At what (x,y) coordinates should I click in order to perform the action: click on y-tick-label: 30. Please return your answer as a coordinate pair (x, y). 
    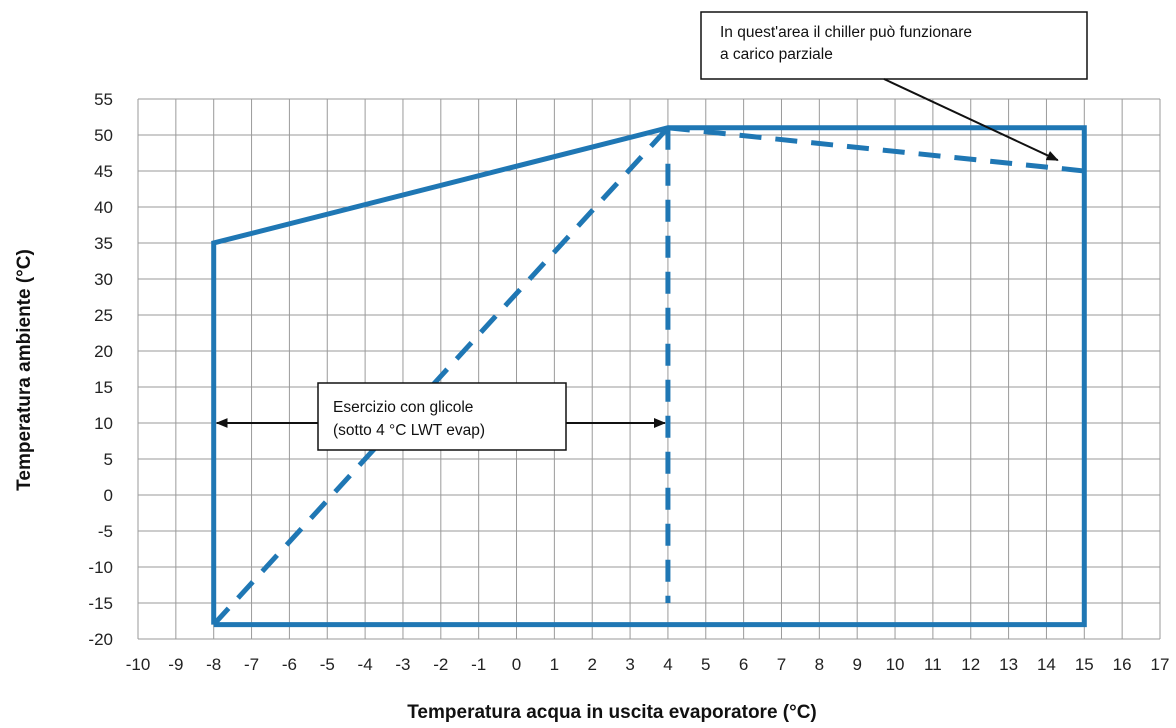
    Looking at the image, I should click on (103, 279).